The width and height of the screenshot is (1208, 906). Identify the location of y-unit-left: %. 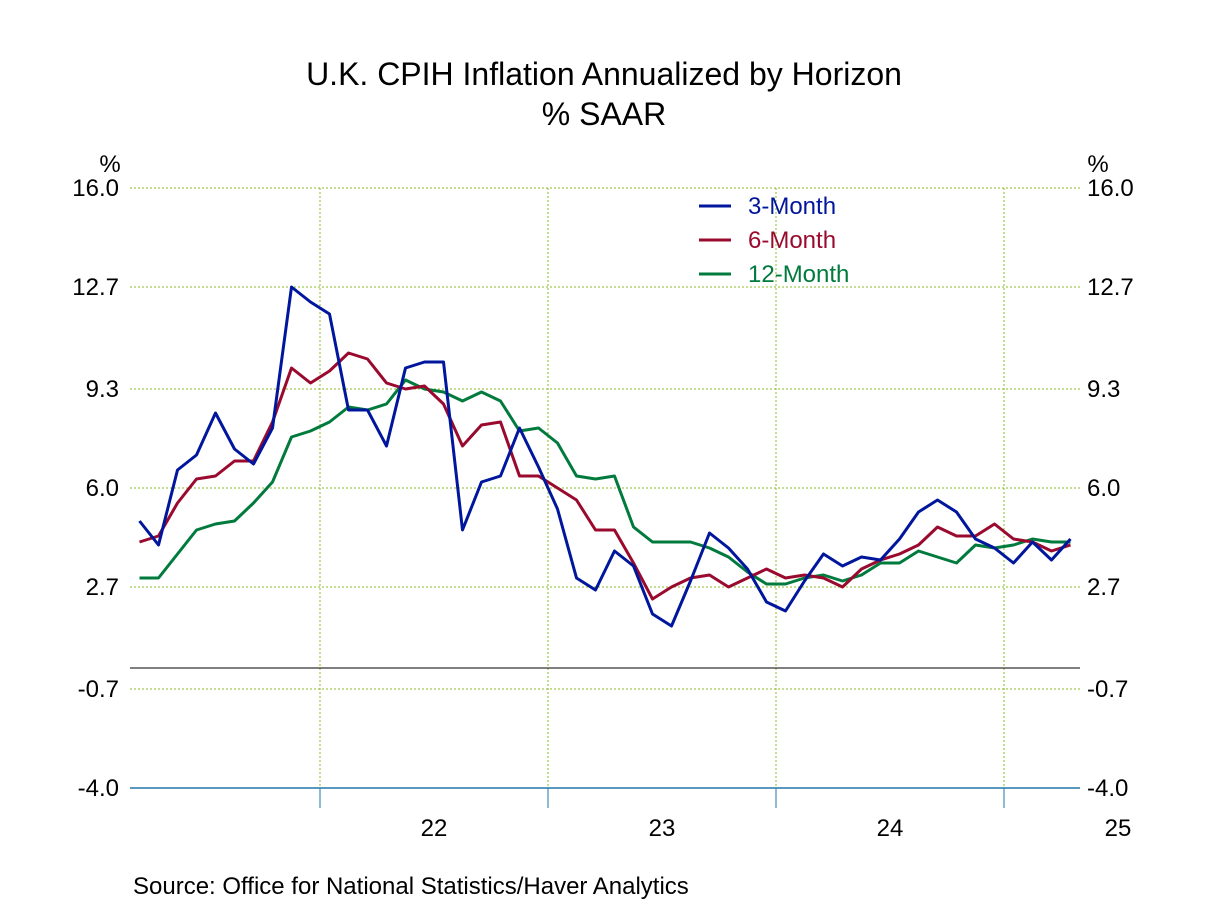
(109, 164).